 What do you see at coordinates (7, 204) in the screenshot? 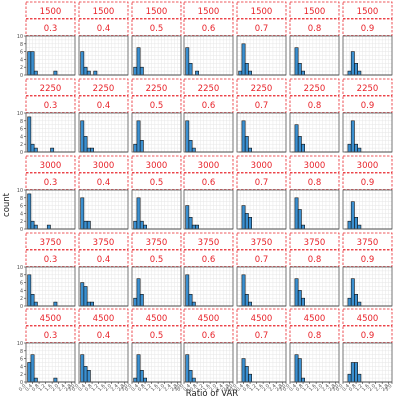
I see `y-axis-title: count` at bounding box center [7, 204].